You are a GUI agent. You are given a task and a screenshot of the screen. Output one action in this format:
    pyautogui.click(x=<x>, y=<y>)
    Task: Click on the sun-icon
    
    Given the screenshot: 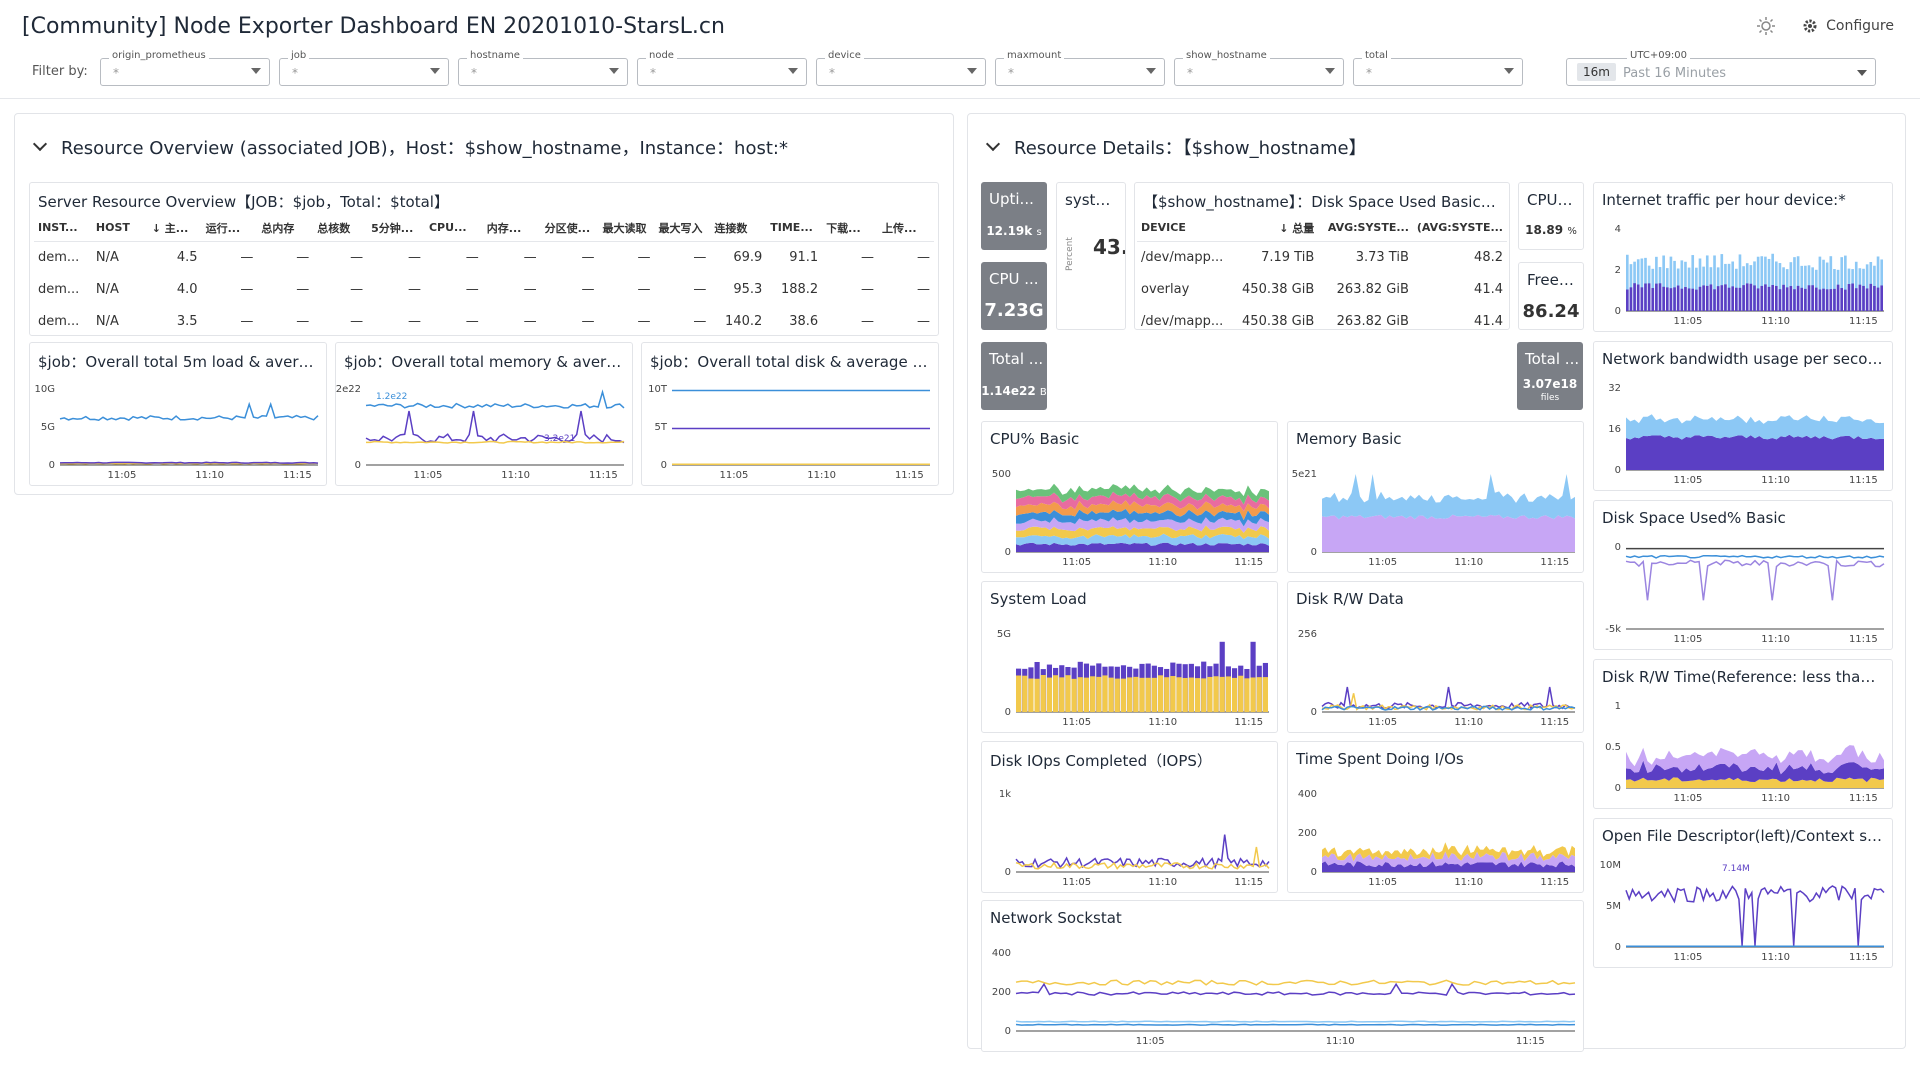 What is the action you would take?
    pyautogui.click(x=1766, y=26)
    